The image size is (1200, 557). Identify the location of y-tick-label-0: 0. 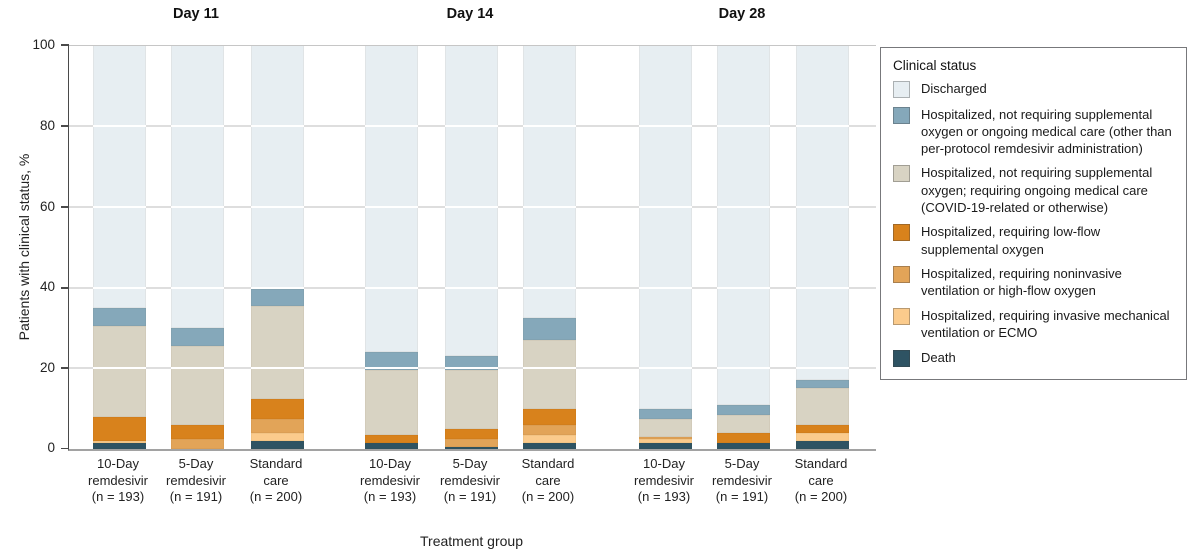
(51, 447).